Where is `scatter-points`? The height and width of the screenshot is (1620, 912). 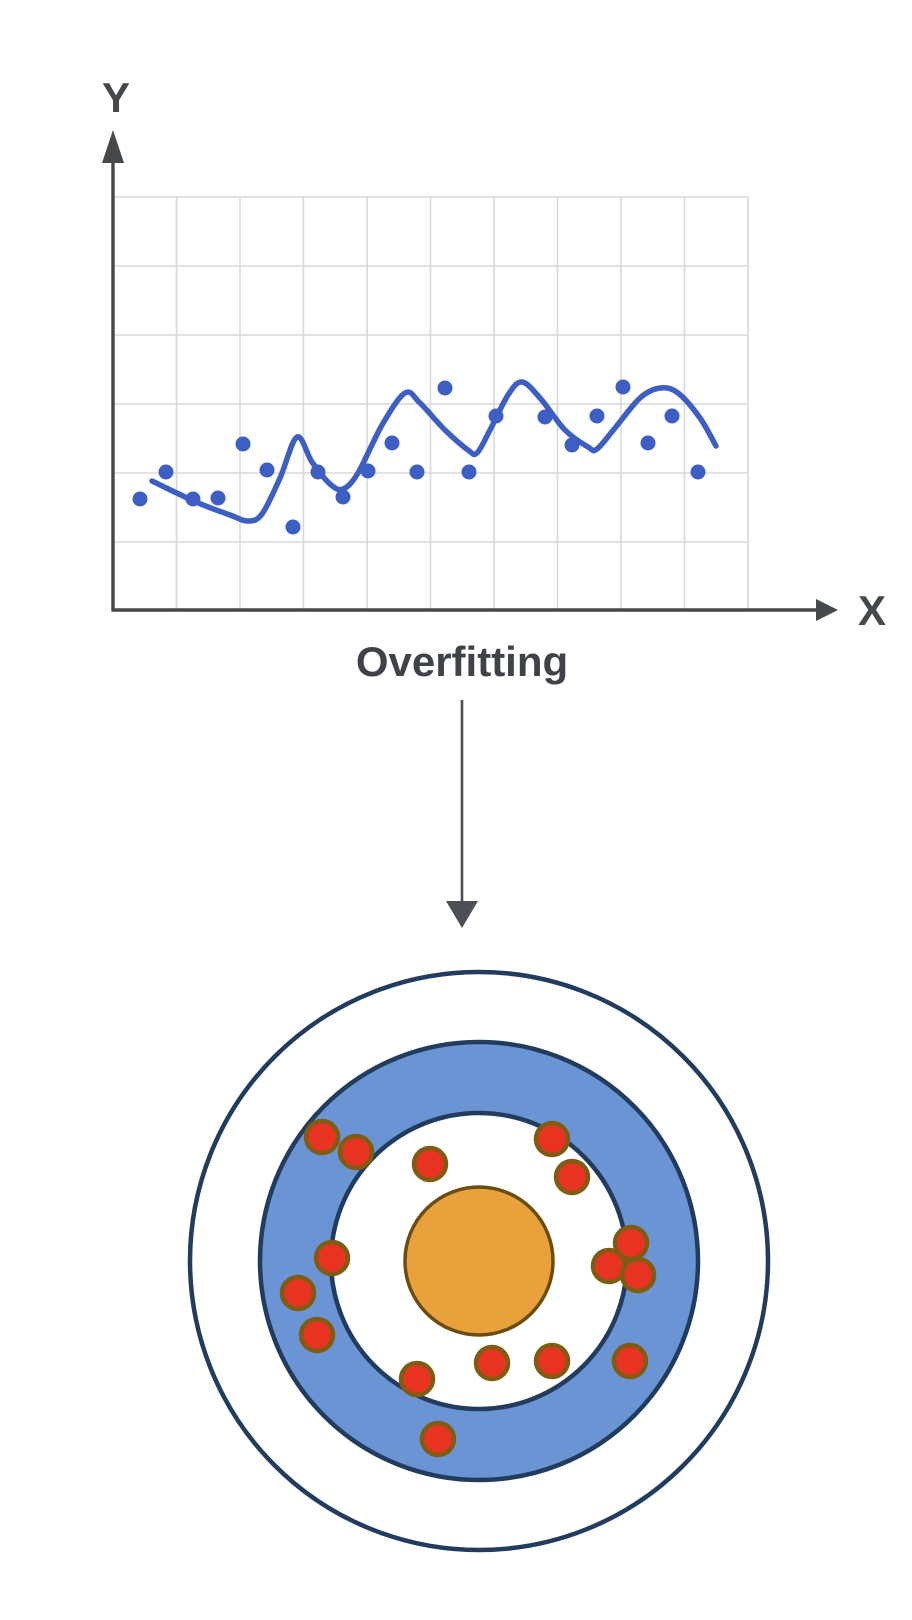
scatter-points is located at coordinates (419, 457).